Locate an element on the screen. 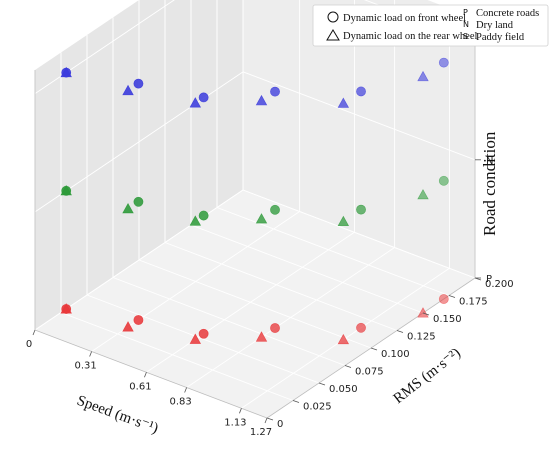 The width and height of the screenshot is (550, 452). y-tick-label: 0 is located at coordinates (280, 424).